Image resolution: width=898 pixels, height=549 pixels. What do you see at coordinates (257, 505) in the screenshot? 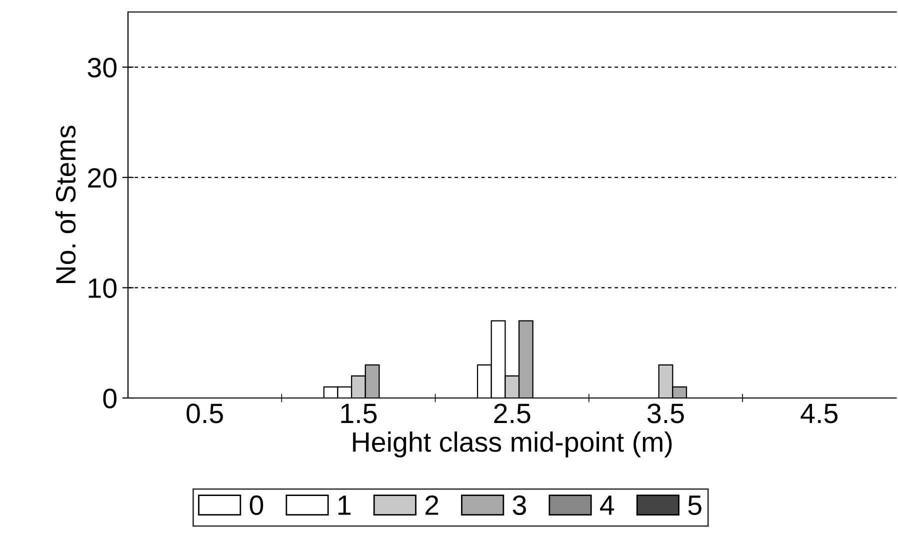
I see `legend-label: 0` at bounding box center [257, 505].